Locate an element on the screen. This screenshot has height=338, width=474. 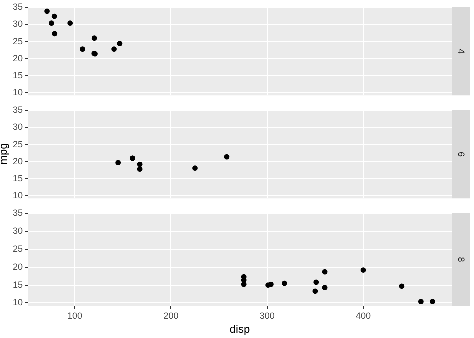
x-tick-label: 400 is located at coordinates (364, 315).